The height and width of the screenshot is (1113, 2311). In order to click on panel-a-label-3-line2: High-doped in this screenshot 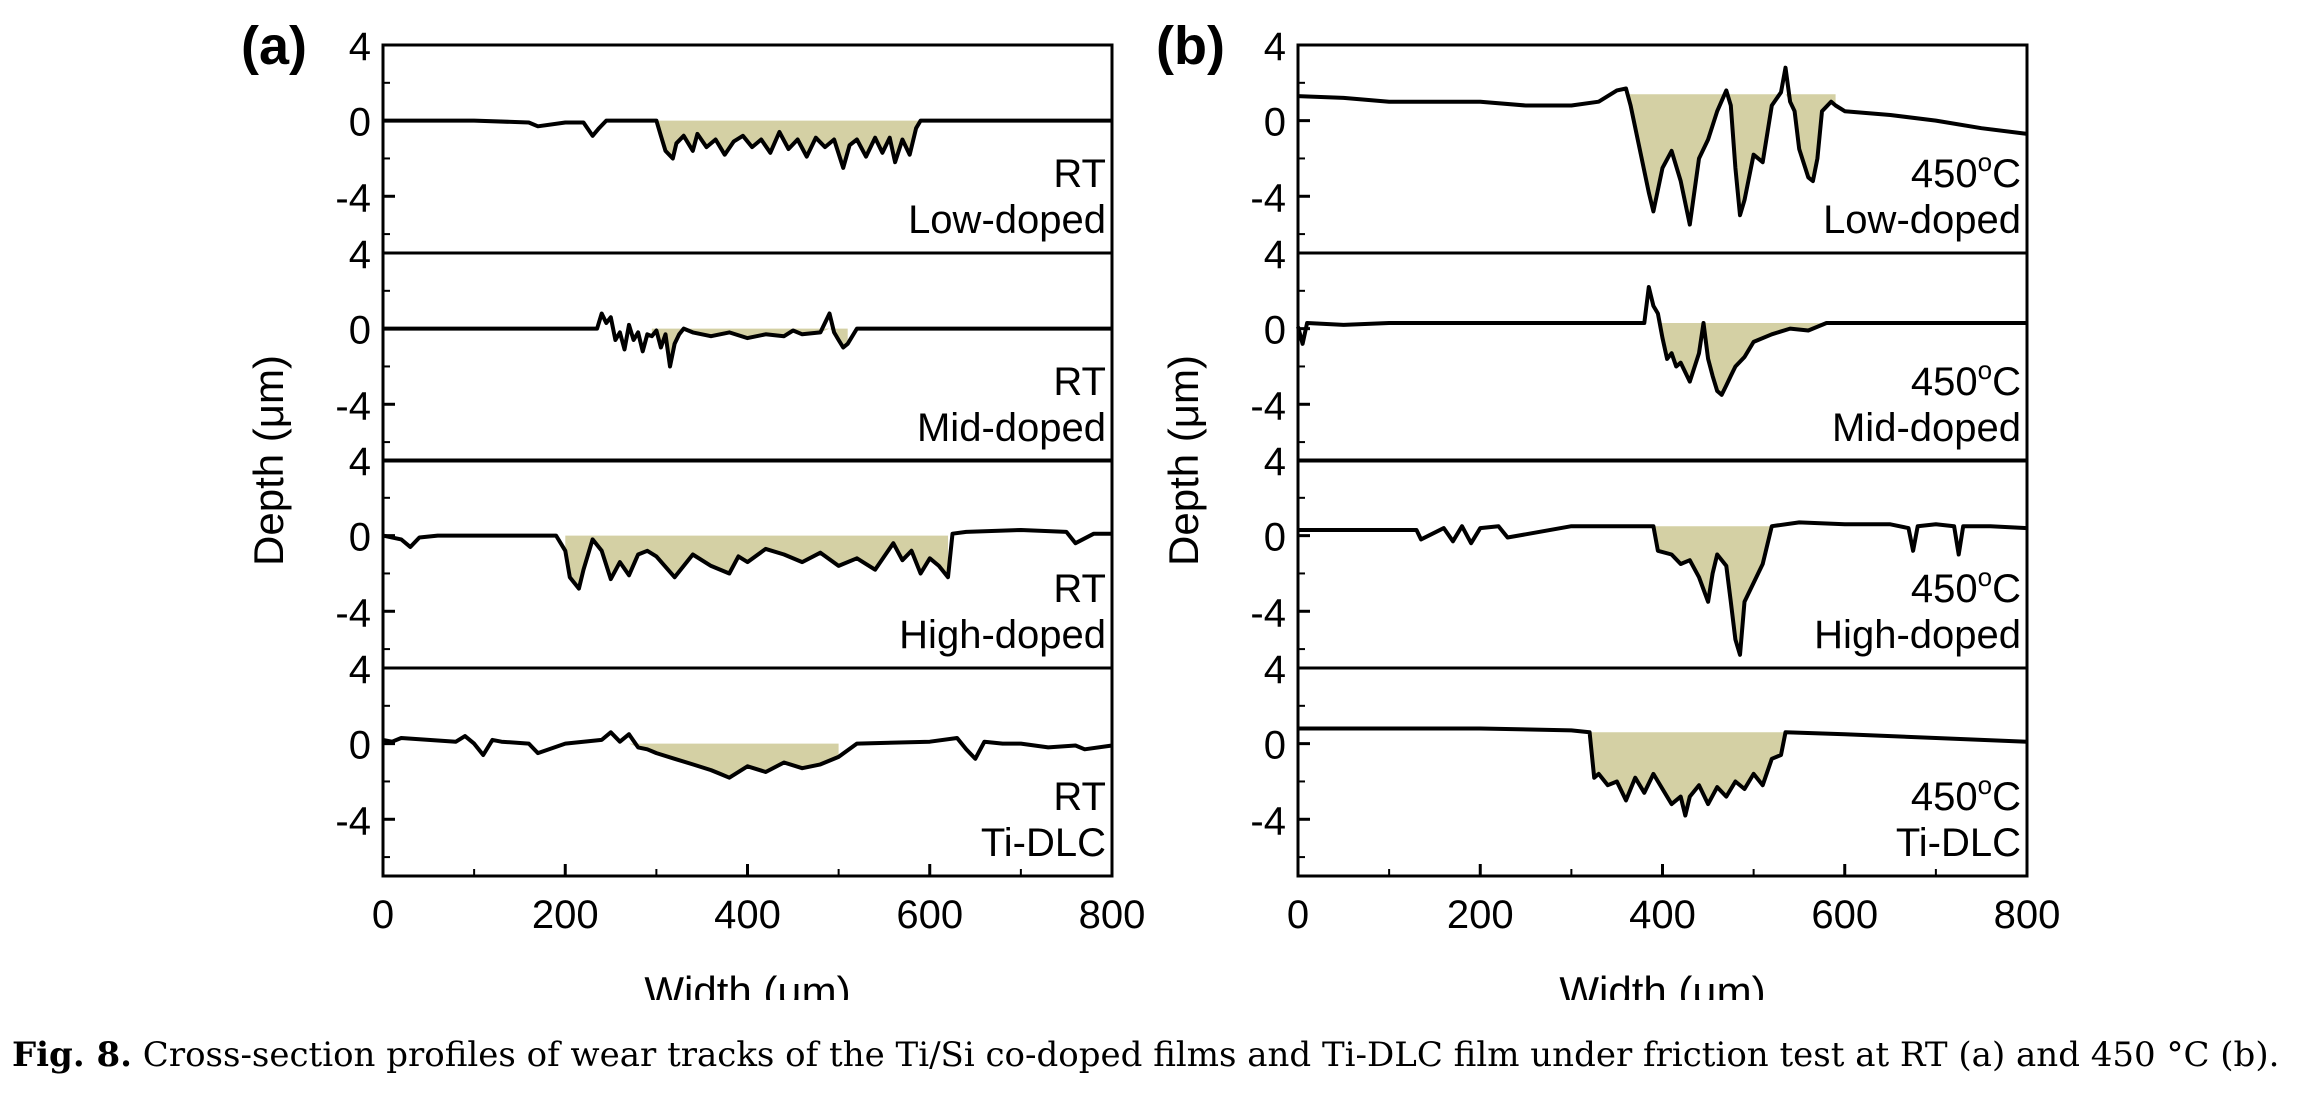, I will do `click(1002, 635)`.